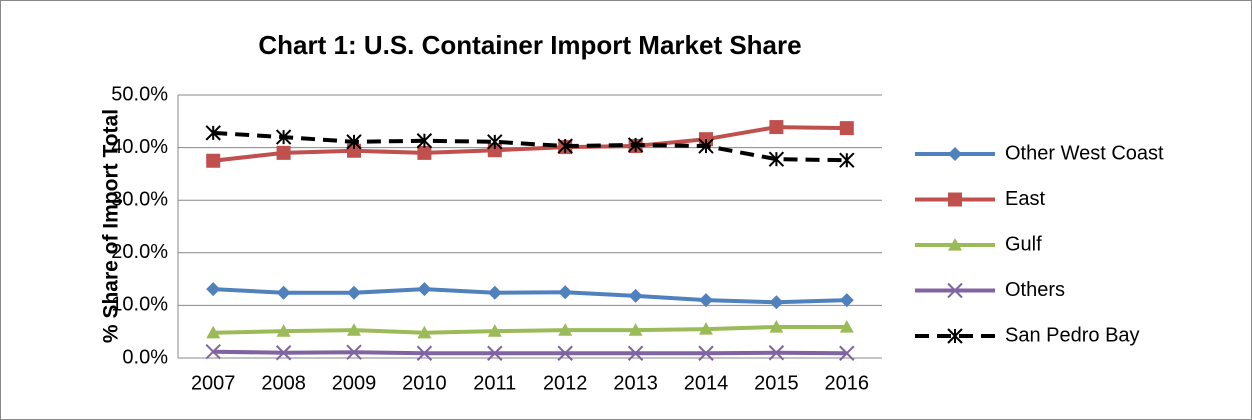 This screenshot has height=420, width=1252. I want to click on legend-label: East, so click(1025, 199).